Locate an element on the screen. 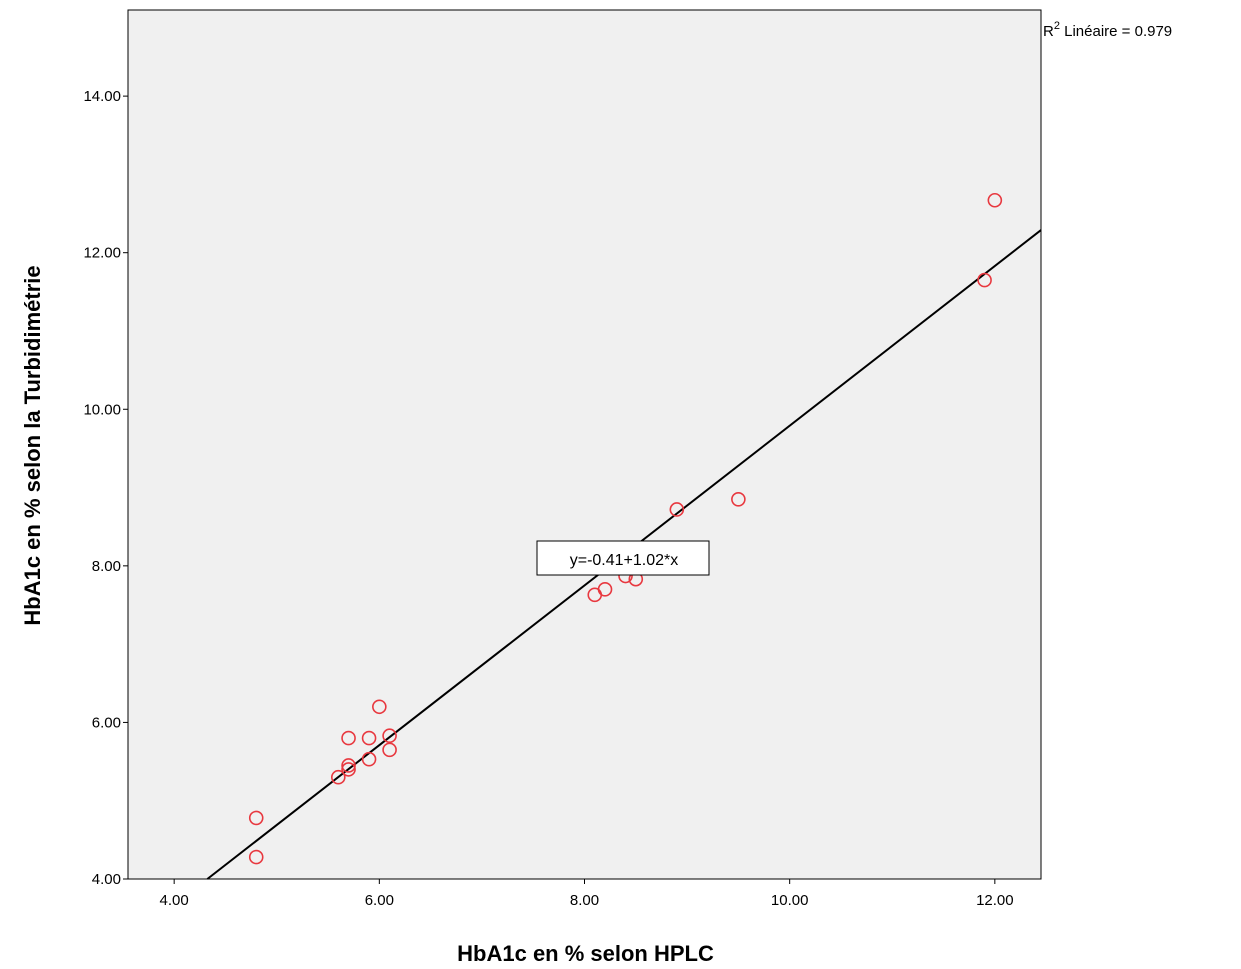 The image size is (1241, 969). x-tick-label: 4.00 is located at coordinates (174, 900).